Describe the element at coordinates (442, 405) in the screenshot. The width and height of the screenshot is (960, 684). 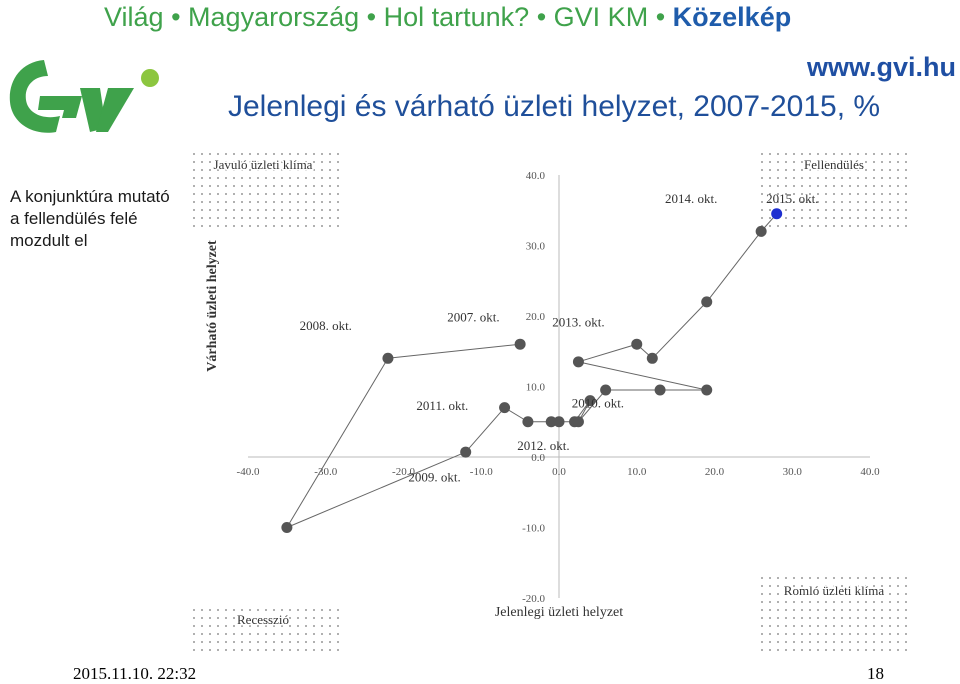
I see `point-annotation: 2011. okt.` at that location.